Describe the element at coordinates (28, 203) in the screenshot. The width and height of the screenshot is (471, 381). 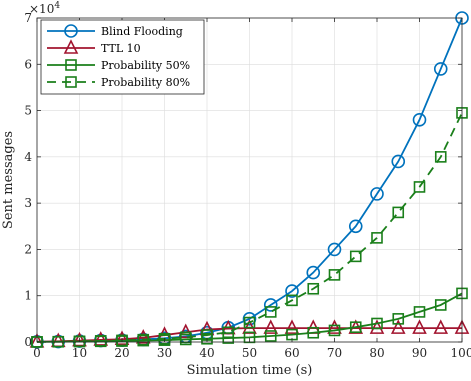
I see `y-tick-label: 3` at that location.